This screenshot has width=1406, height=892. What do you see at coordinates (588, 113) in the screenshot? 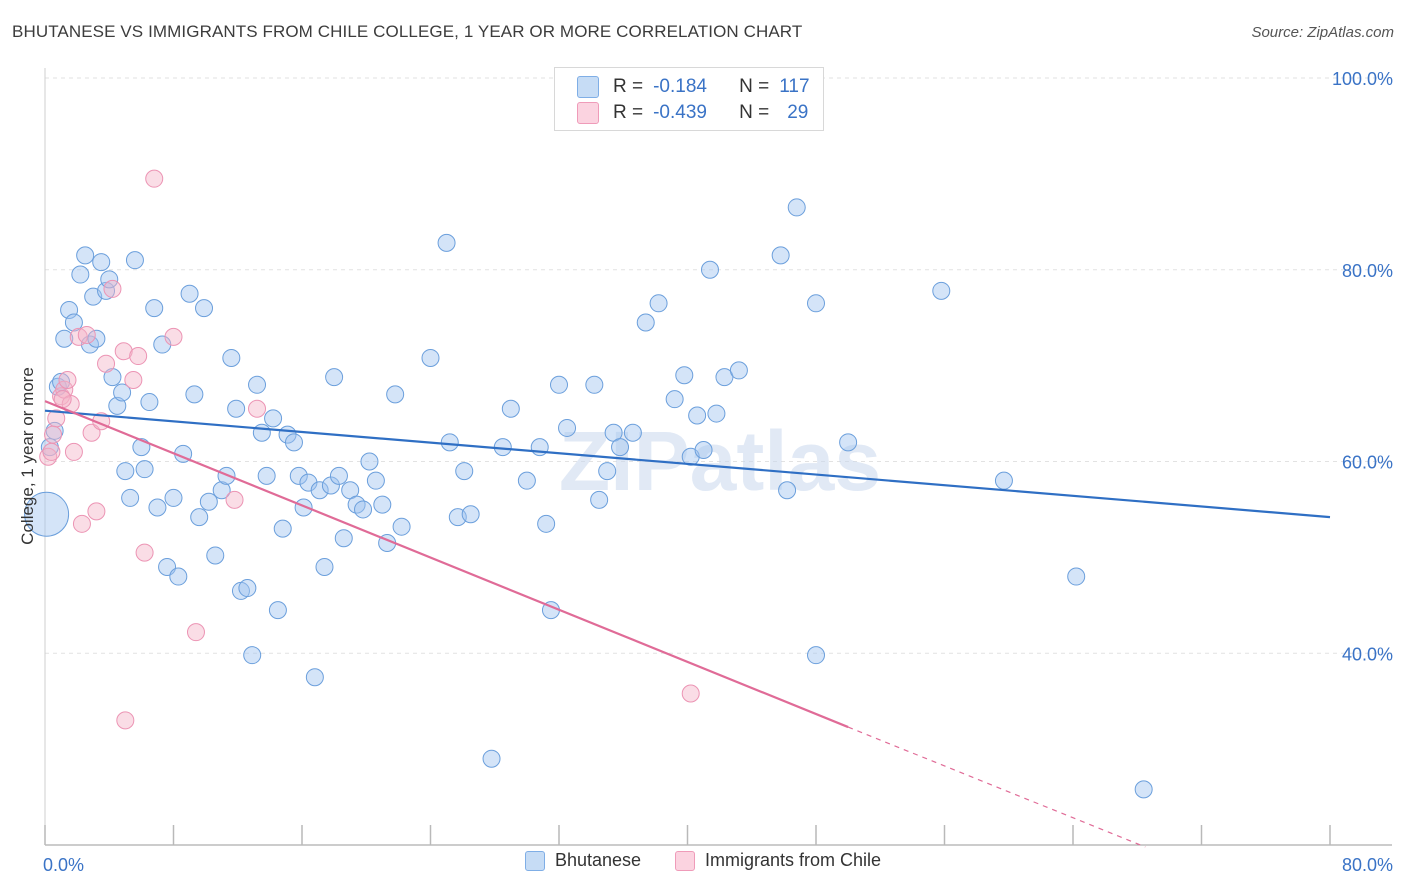
I see `stats-swatch-chile` at bounding box center [588, 113].